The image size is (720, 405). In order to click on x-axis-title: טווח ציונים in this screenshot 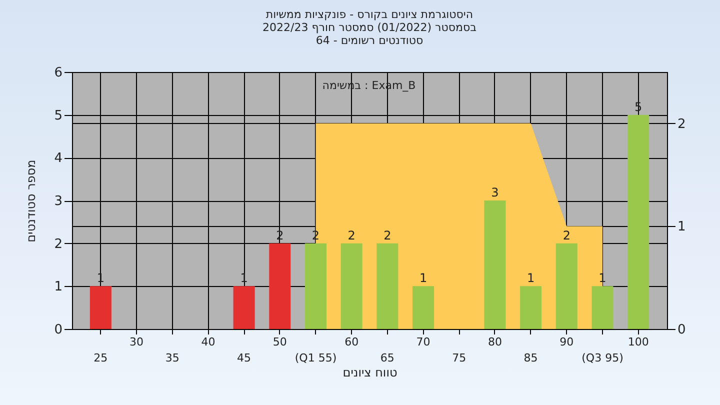, I will do `click(370, 373)`.